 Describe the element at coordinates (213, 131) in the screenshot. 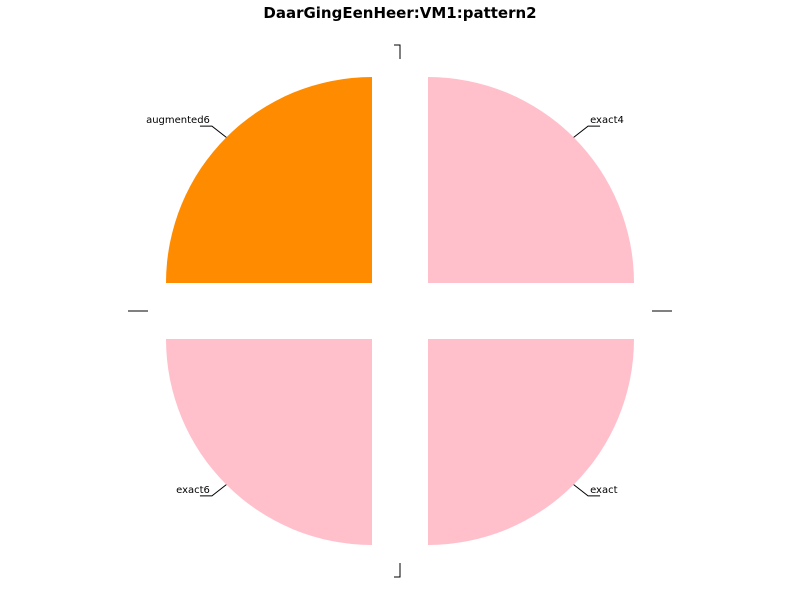

I see `leader-augmented6` at that location.